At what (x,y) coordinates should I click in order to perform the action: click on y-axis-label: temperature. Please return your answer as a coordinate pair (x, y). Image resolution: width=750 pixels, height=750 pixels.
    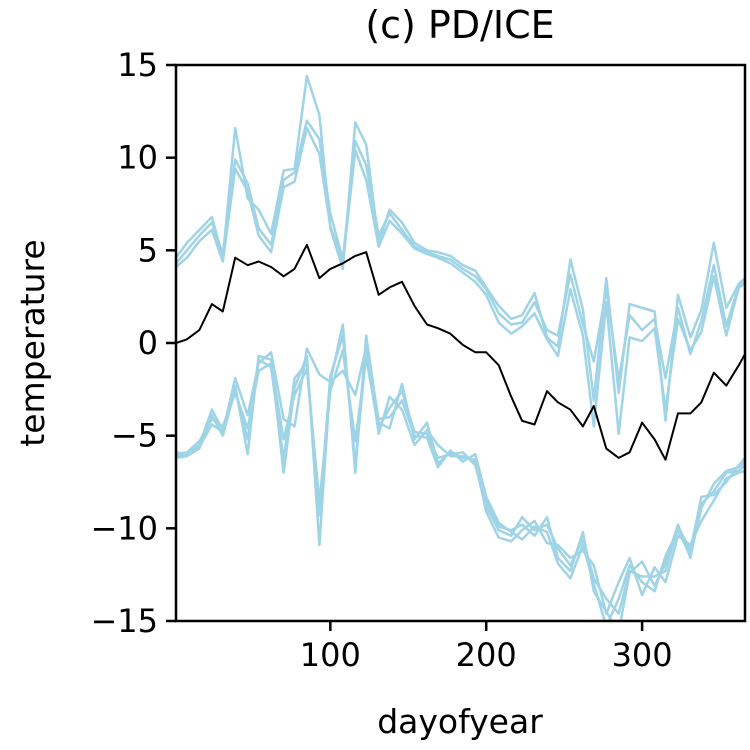
    Looking at the image, I should click on (32, 342).